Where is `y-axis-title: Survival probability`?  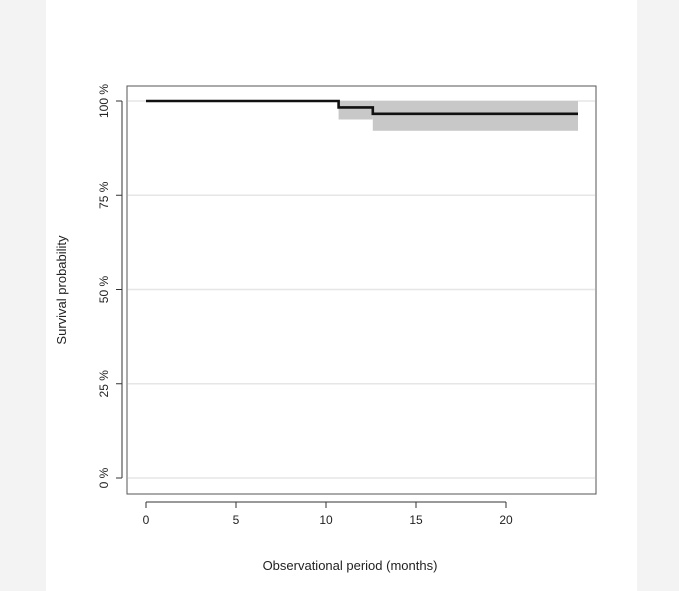 y-axis-title: Survival probability is located at coordinates (61, 290).